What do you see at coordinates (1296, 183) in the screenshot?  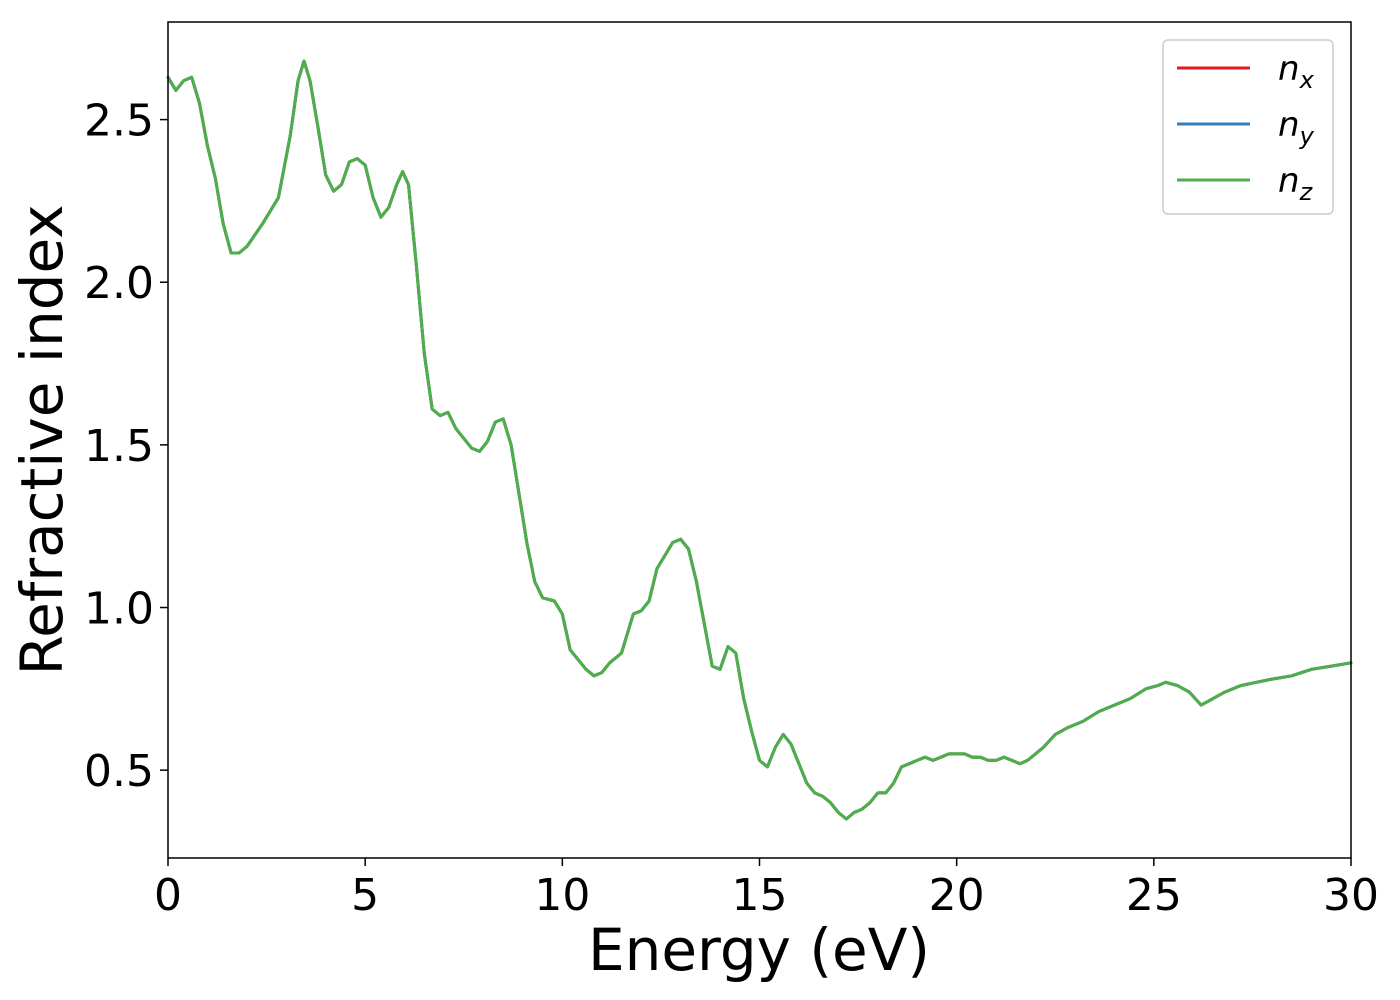 I see `legend-label-nz: nz` at bounding box center [1296, 183].